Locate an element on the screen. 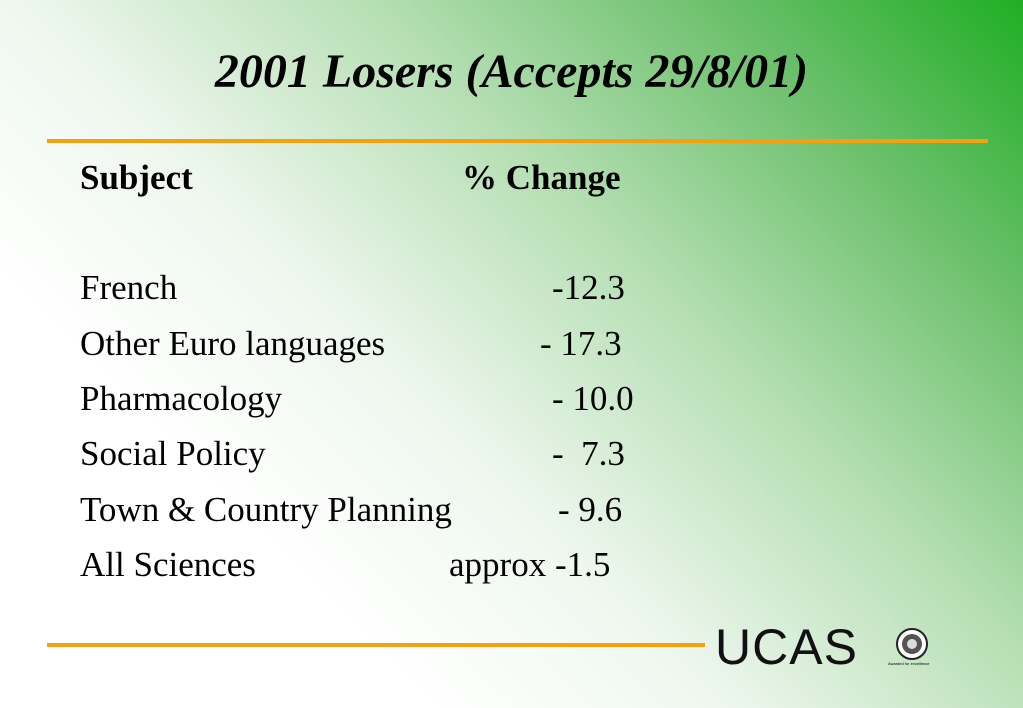 The image size is (1023, 708). subject-cell: All Sciences is located at coordinates (168, 564).